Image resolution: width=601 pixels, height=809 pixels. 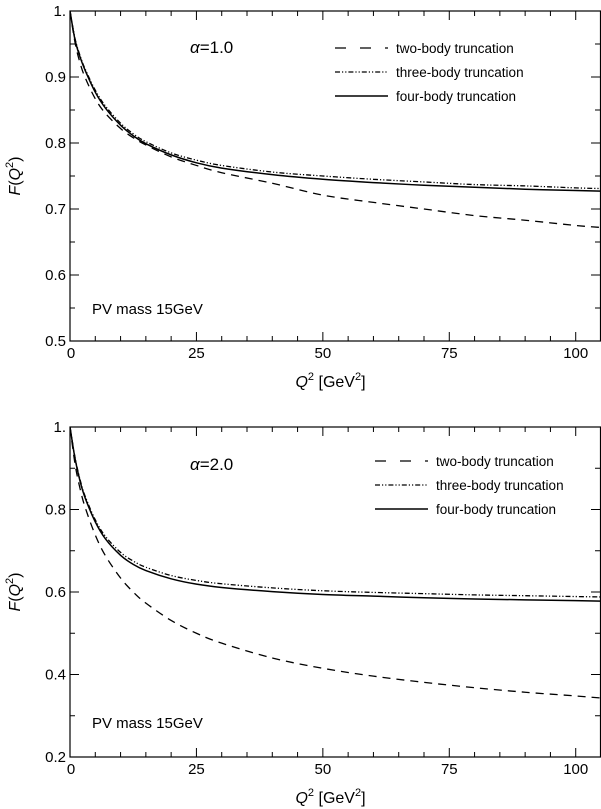 What do you see at coordinates (211, 47) in the screenshot?
I see `alpha-label: α=1.0` at bounding box center [211, 47].